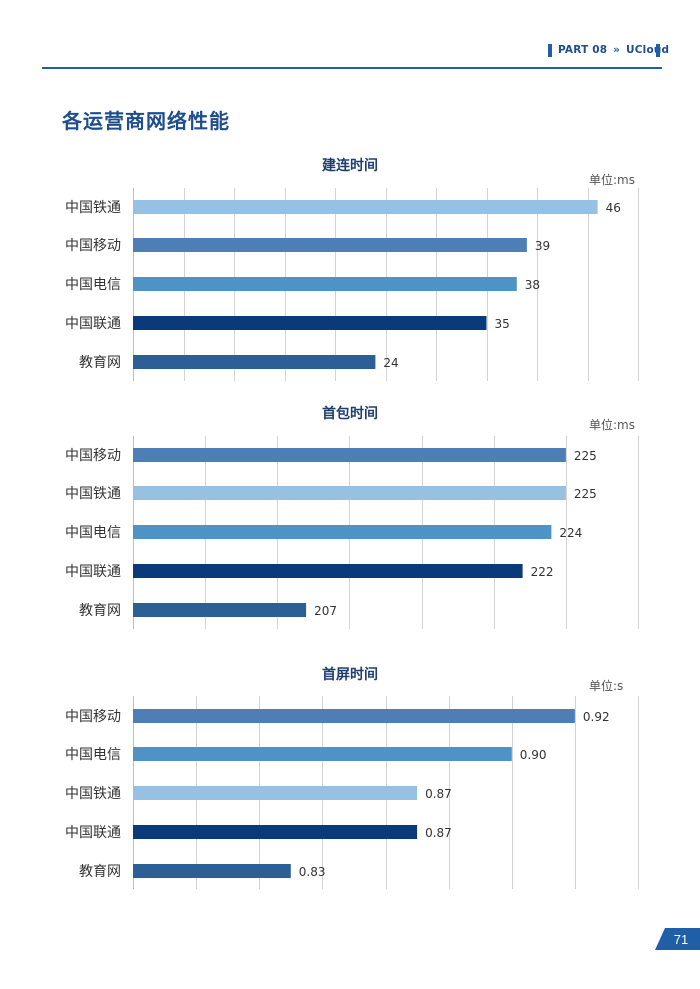 The height and width of the screenshot is (989, 700). I want to click on data-label: 24, so click(390, 363).